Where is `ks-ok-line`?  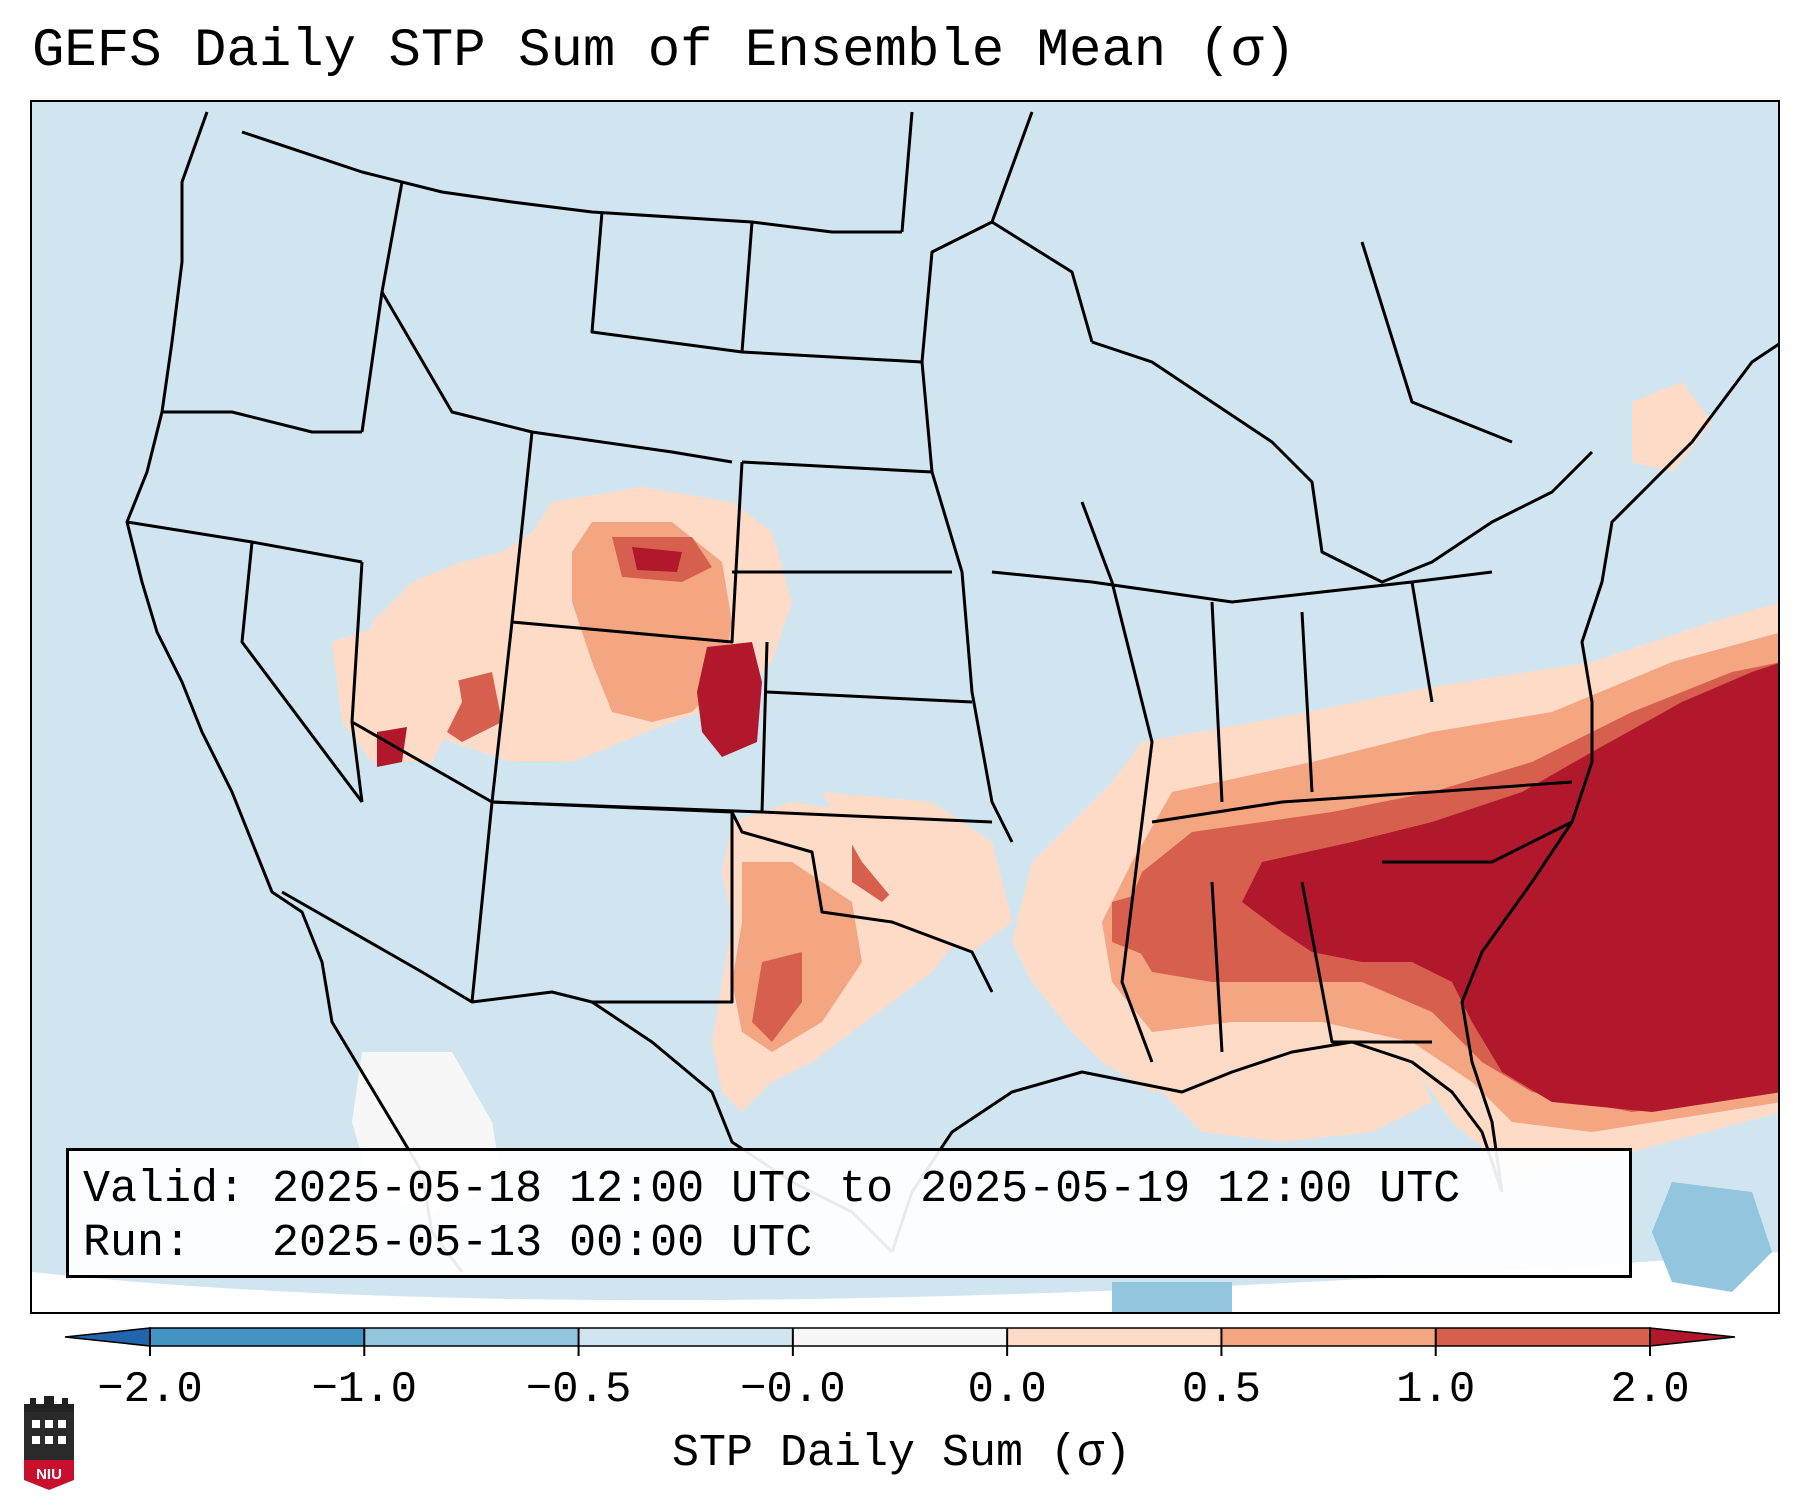 ks-ok-line is located at coordinates (877, 817).